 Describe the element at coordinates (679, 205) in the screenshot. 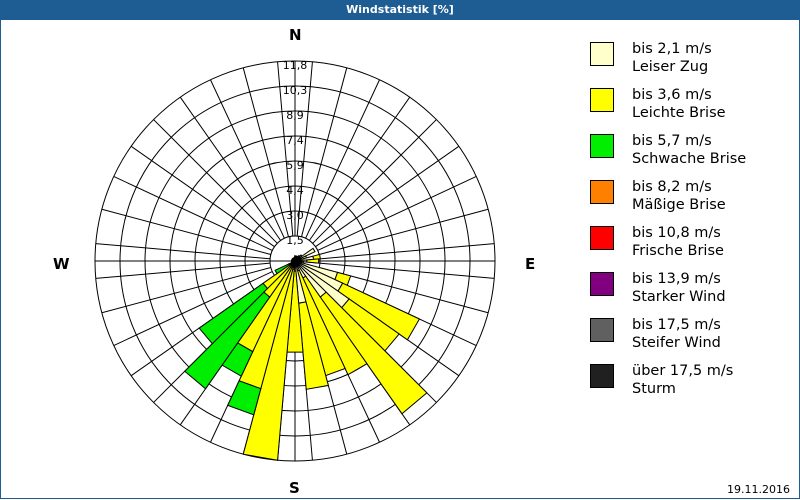

I see `legend-name: Mäßige Brise` at that location.